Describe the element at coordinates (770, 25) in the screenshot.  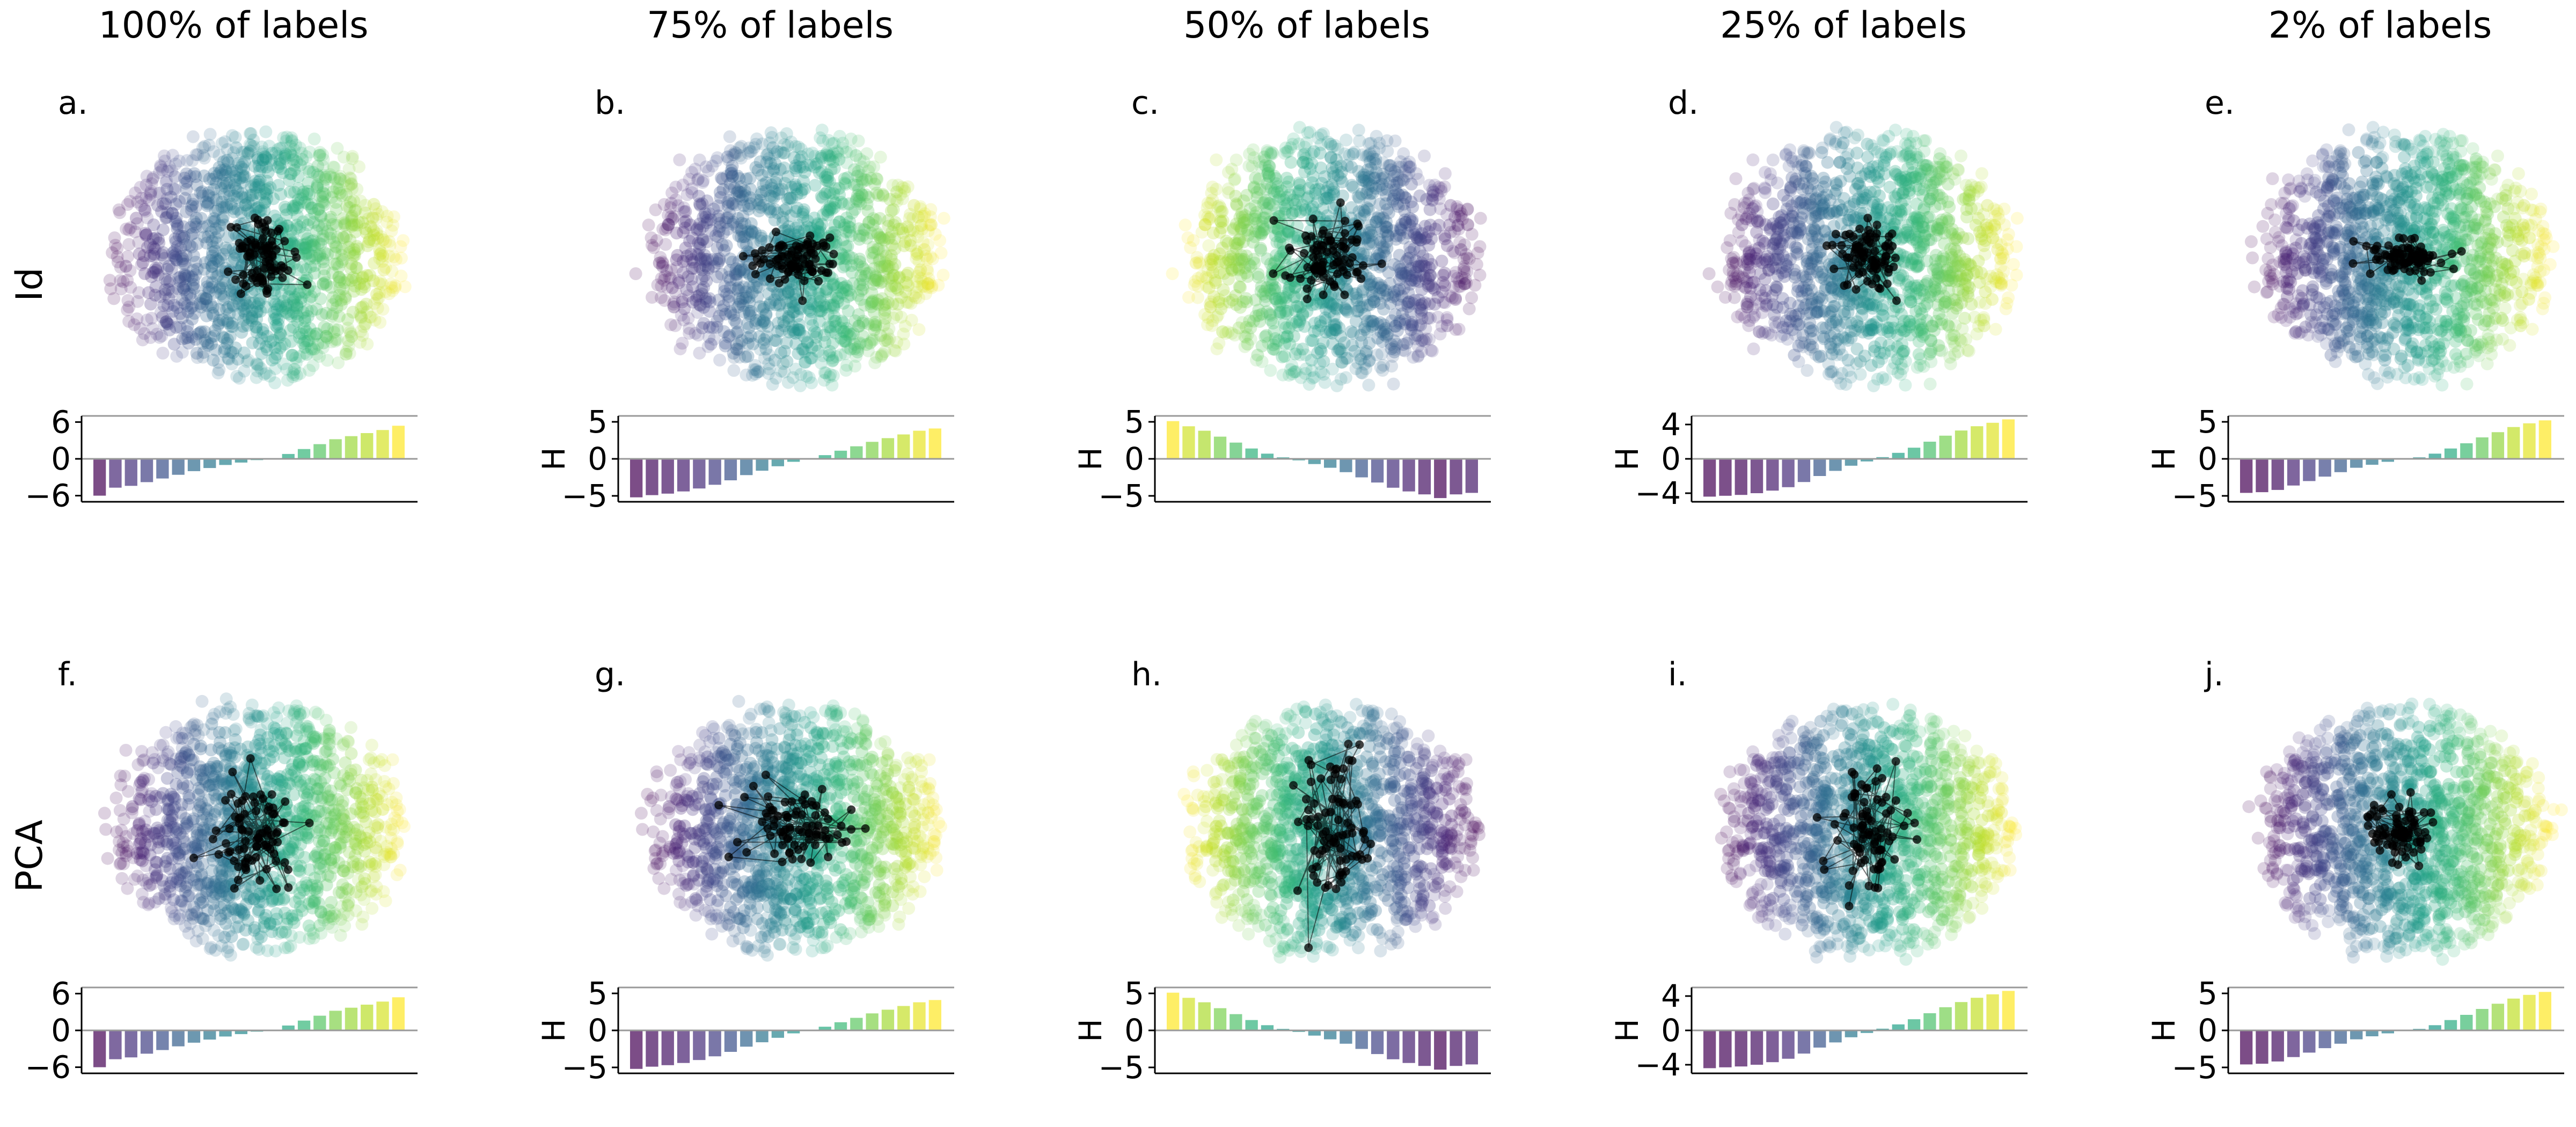
I see `column-title: 75% of labels` at that location.